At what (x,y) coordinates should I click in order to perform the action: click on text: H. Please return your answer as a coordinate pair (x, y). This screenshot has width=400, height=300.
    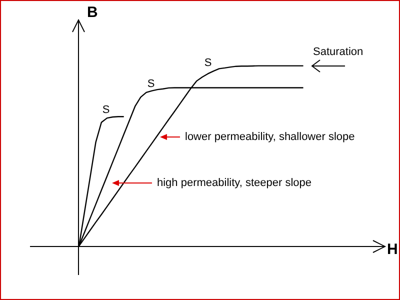
    Looking at the image, I should click on (392, 249).